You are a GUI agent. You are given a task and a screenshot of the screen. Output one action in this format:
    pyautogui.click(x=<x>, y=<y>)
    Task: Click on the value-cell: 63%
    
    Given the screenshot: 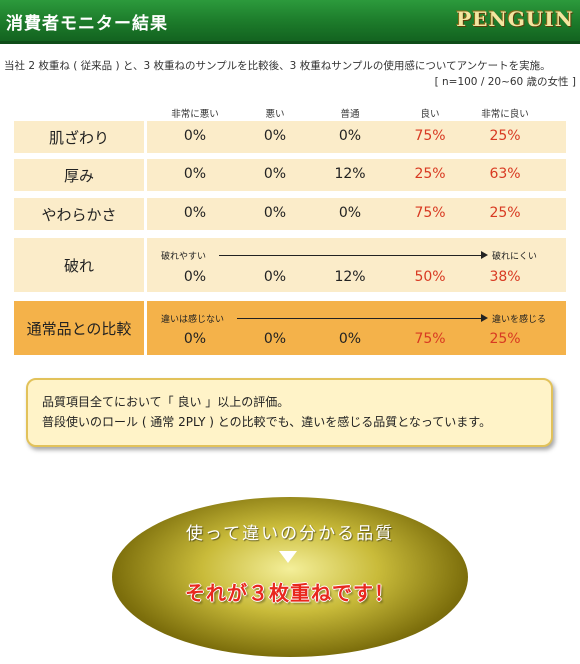 What is the action you would take?
    pyautogui.click(x=505, y=174)
    